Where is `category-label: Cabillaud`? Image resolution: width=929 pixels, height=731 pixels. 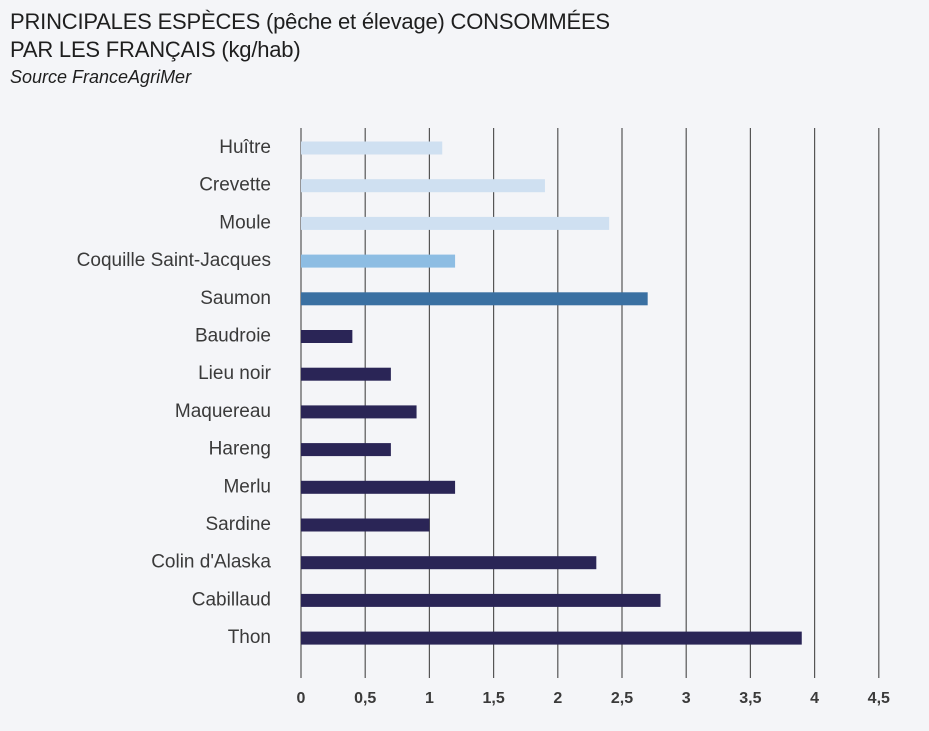 category-label: Cabillaud is located at coordinates (231, 599).